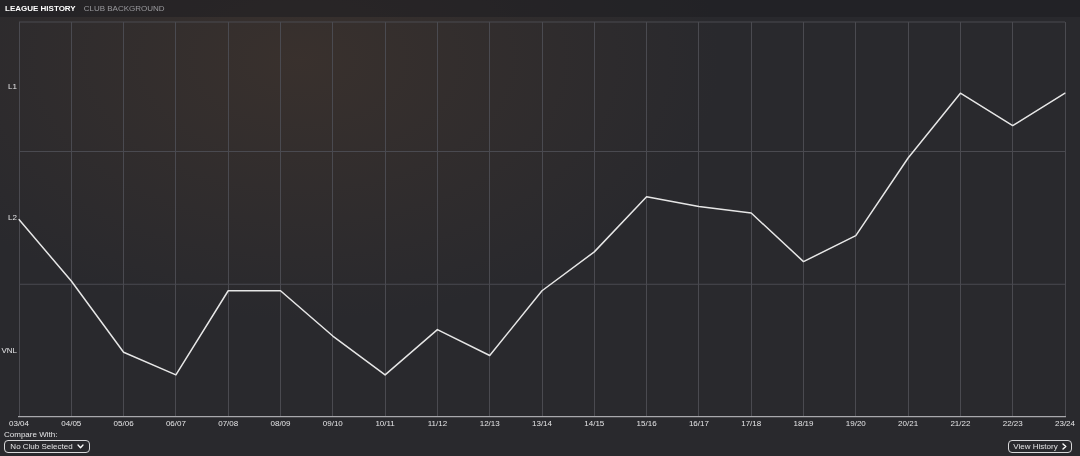 The height and width of the screenshot is (456, 1080). What do you see at coordinates (804, 423) in the screenshot?
I see `x-tick-label: 18/19` at bounding box center [804, 423].